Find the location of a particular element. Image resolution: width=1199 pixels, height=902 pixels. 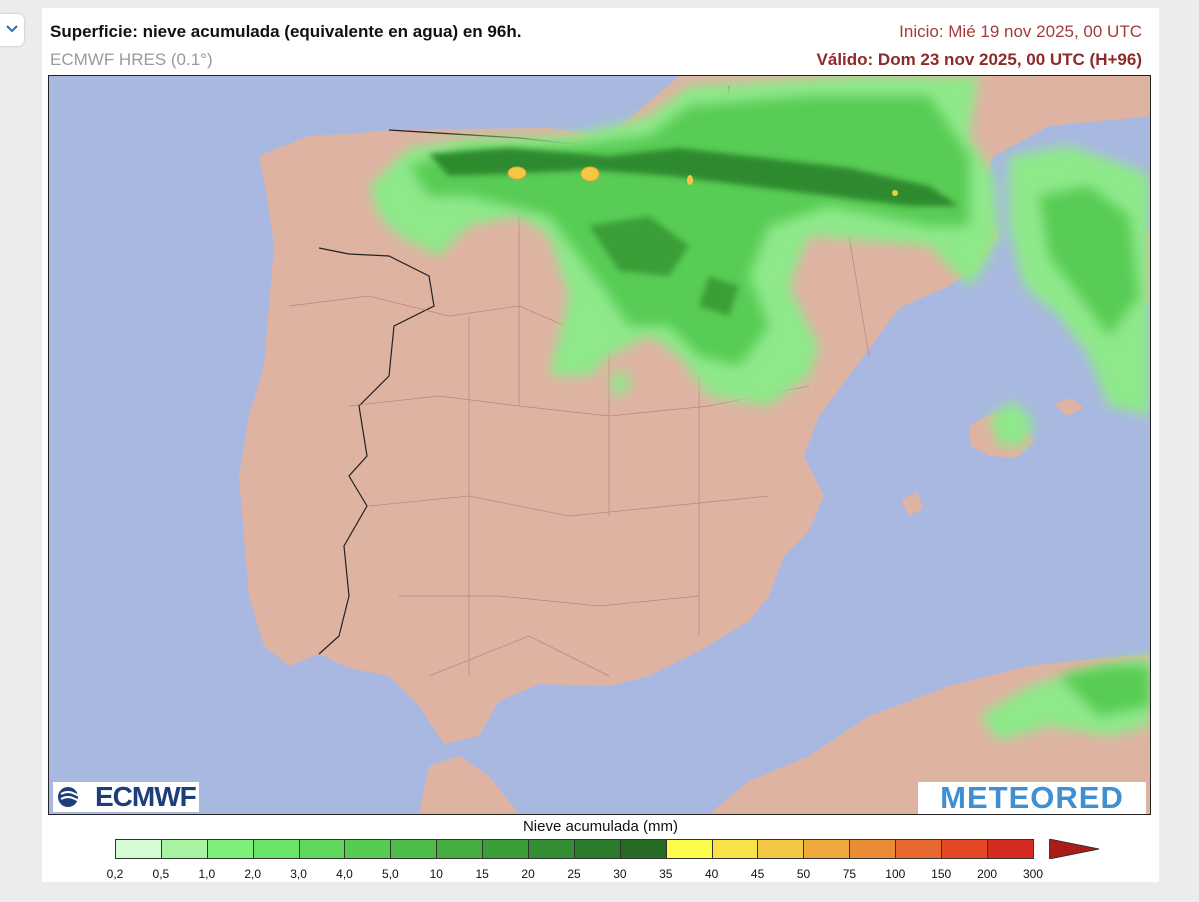

valid-time: Válido: Dom 23 nov 2025, 00 UTC (H+96) is located at coordinates (979, 59).